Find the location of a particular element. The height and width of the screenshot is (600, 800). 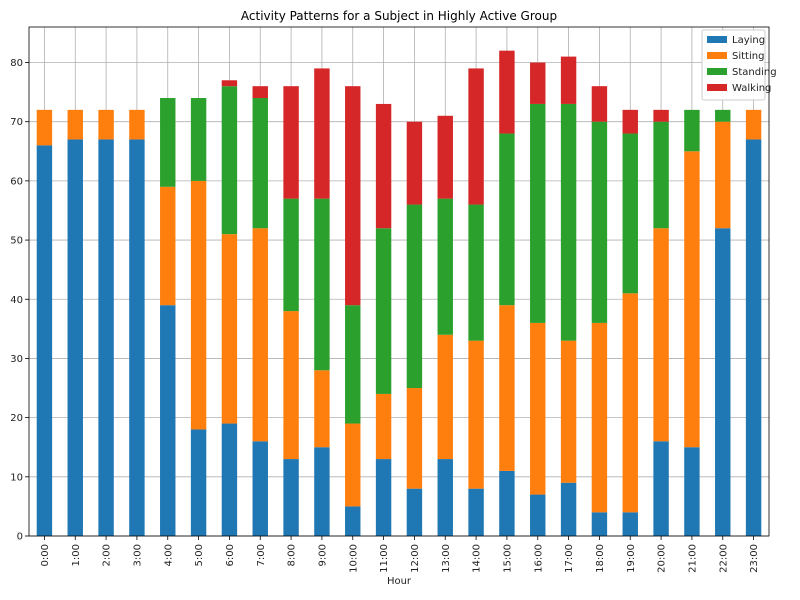

x-tick-label: 12:00 is located at coordinates (415, 558).